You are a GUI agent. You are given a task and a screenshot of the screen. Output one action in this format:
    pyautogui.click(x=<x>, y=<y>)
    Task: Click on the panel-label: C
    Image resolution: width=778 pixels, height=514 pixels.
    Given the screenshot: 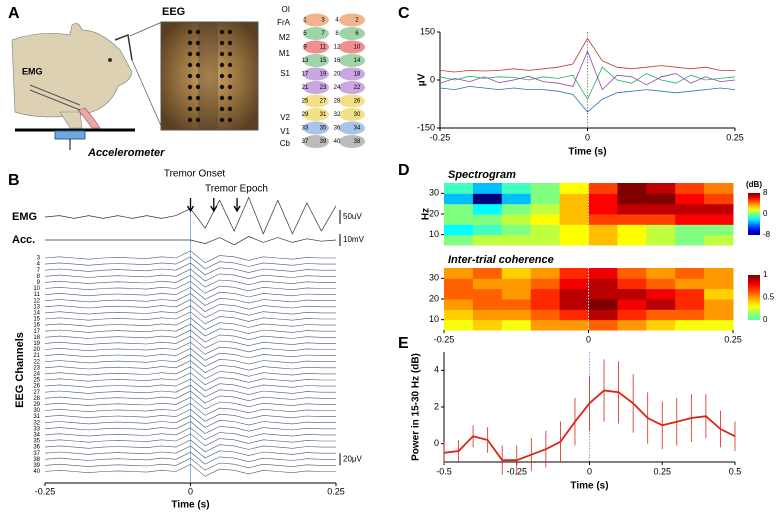 What is the action you would take?
    pyautogui.click(x=404, y=13)
    